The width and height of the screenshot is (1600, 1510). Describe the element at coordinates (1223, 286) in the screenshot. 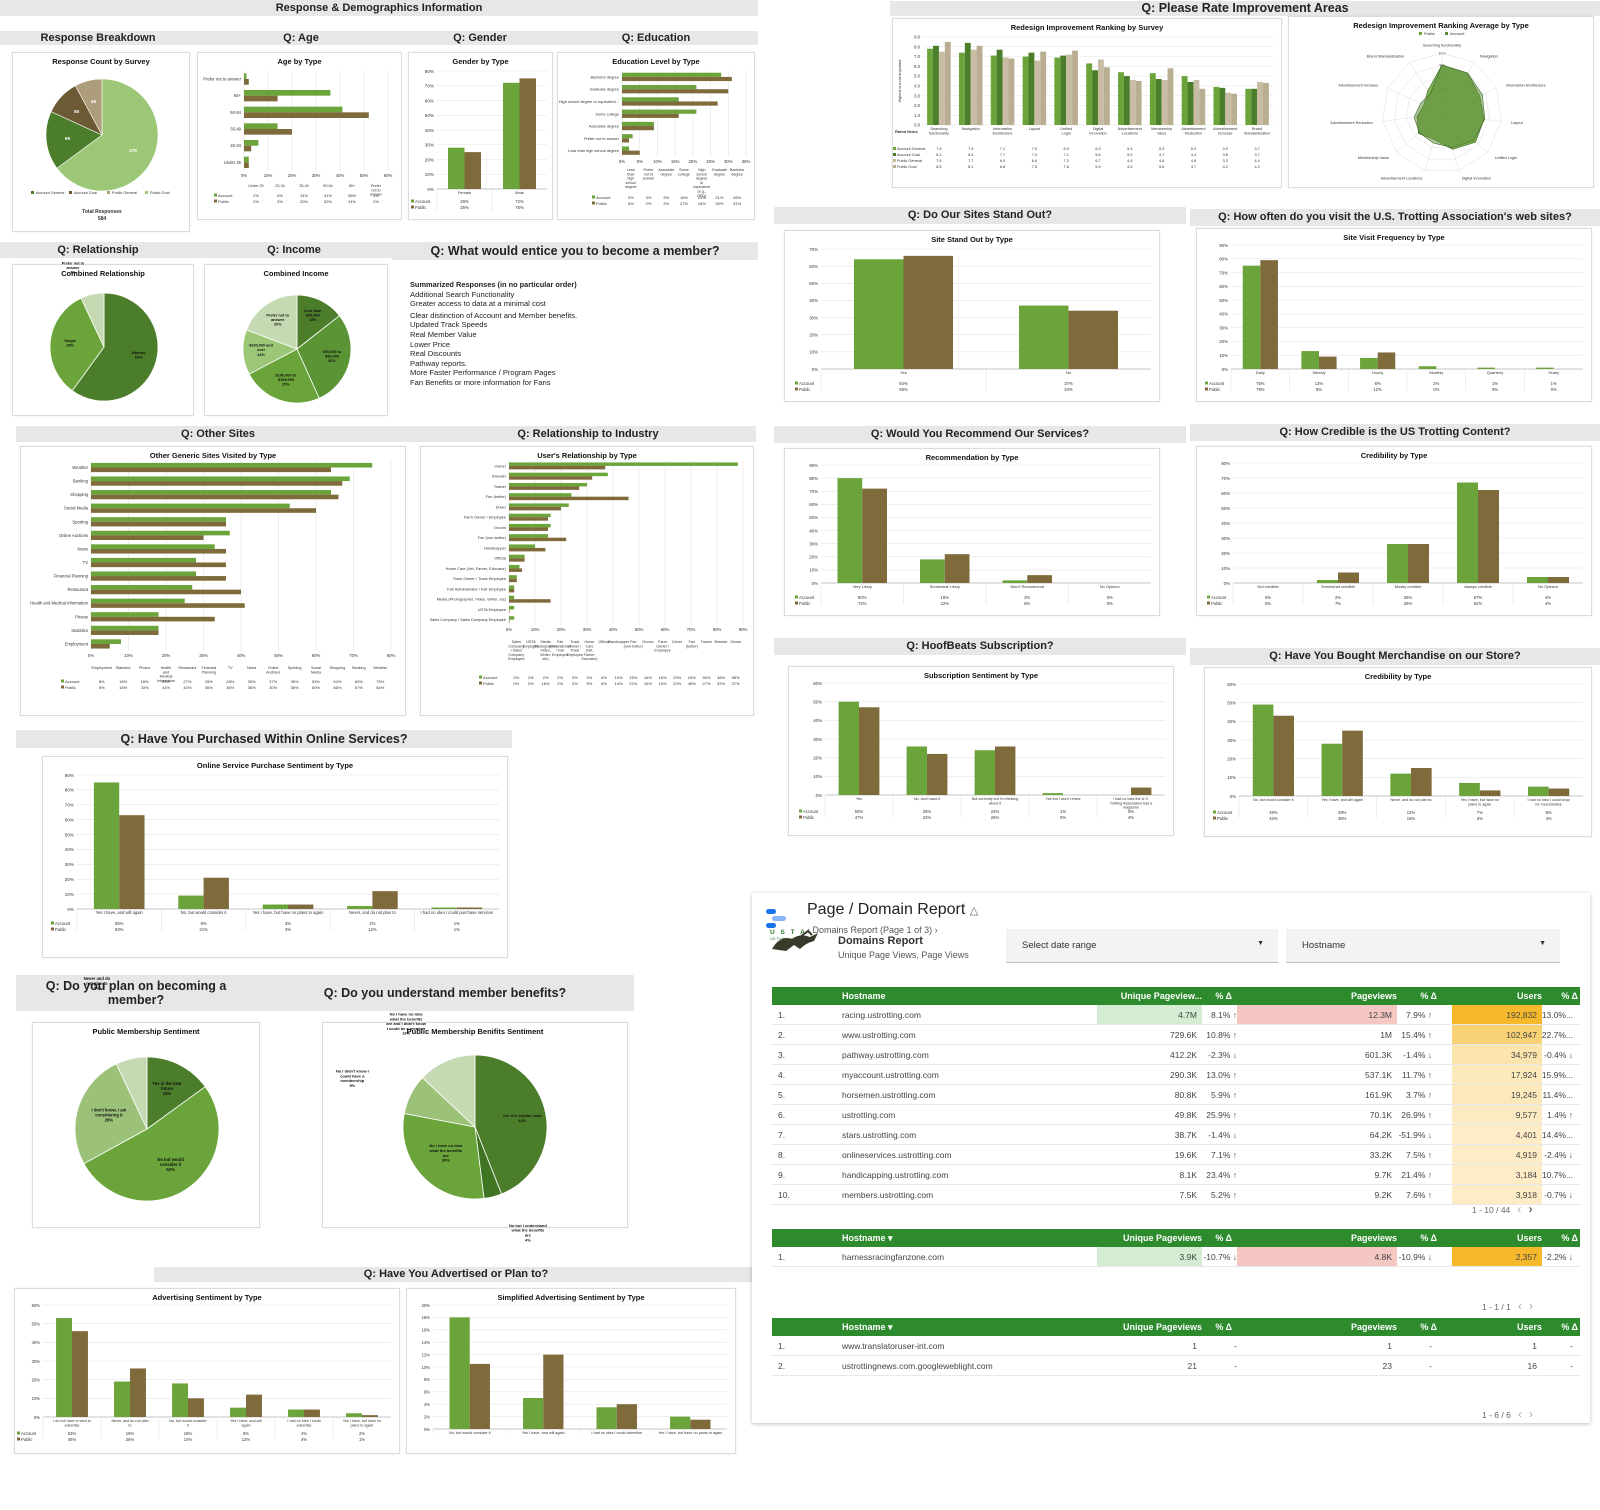

I see `y-tick-label: 60%` at that location.